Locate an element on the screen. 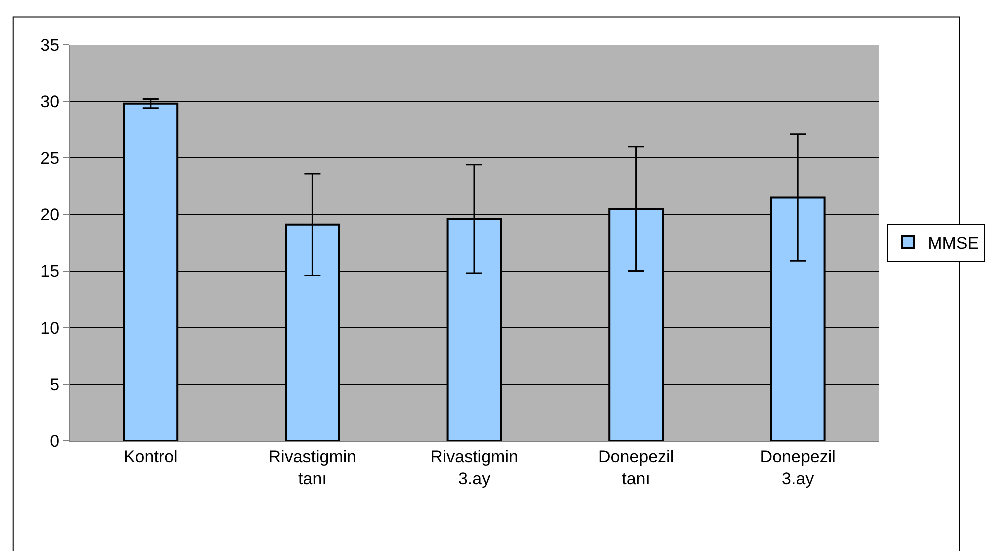 Image resolution: width=997 pixels, height=551 pixels. y-tick-label: 15 is located at coordinates (50, 272).